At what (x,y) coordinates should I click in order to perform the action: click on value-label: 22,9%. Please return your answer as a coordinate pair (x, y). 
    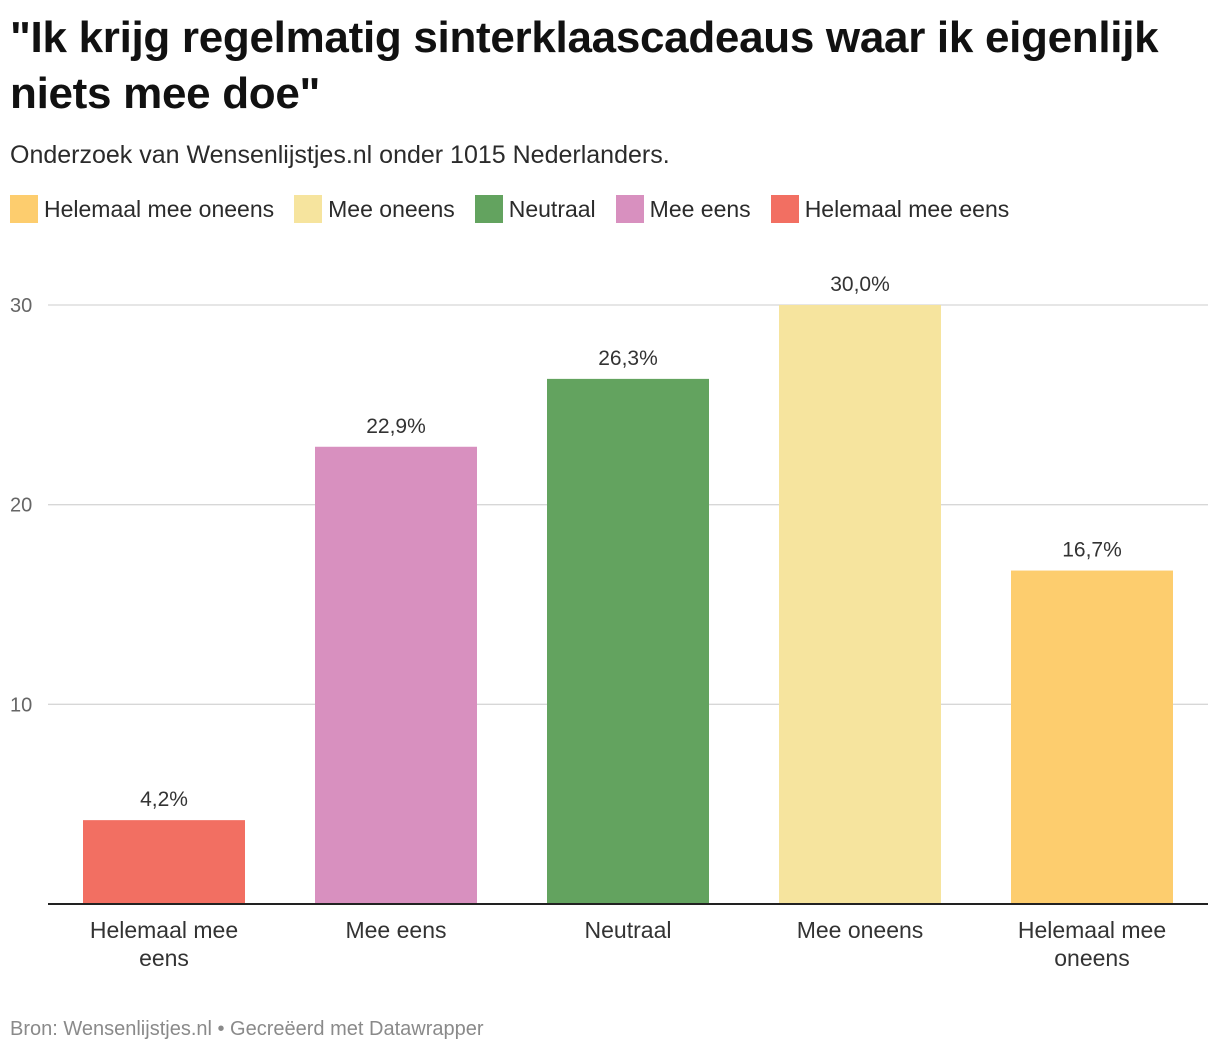
    Looking at the image, I should click on (396, 426).